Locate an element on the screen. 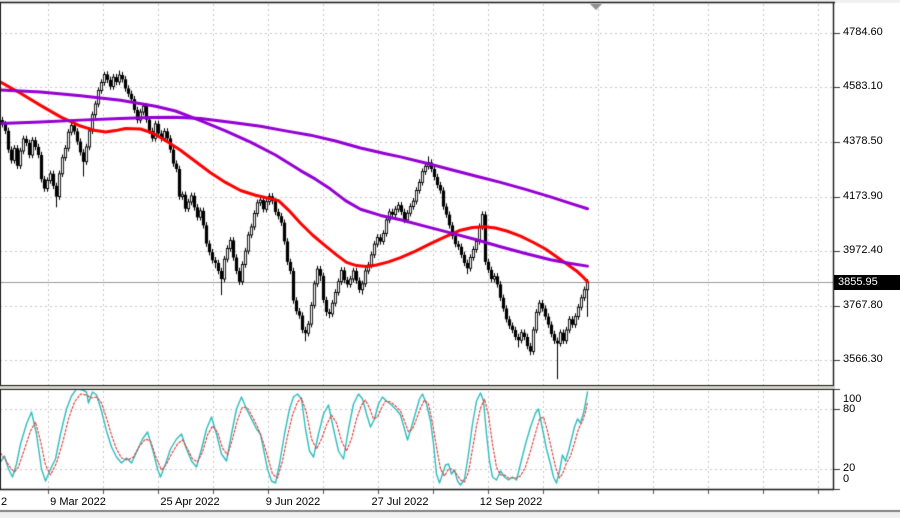 Image resolution: width=900 pixels, height=518 pixels. date-label: 9 Jun 2022 is located at coordinates (293, 502).